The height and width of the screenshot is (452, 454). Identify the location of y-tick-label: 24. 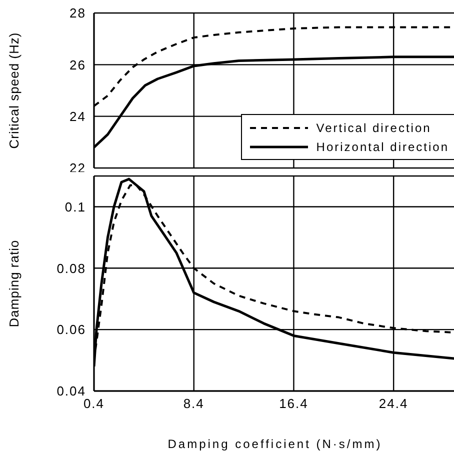
(78, 116).